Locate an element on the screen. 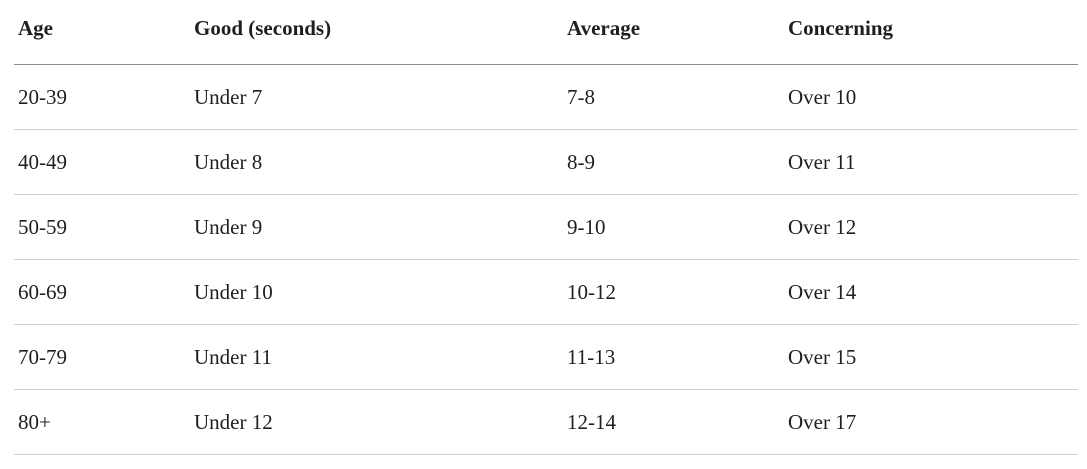  table-row: 70-79 Under 11 11-13 Over 15 is located at coordinates (546, 357).